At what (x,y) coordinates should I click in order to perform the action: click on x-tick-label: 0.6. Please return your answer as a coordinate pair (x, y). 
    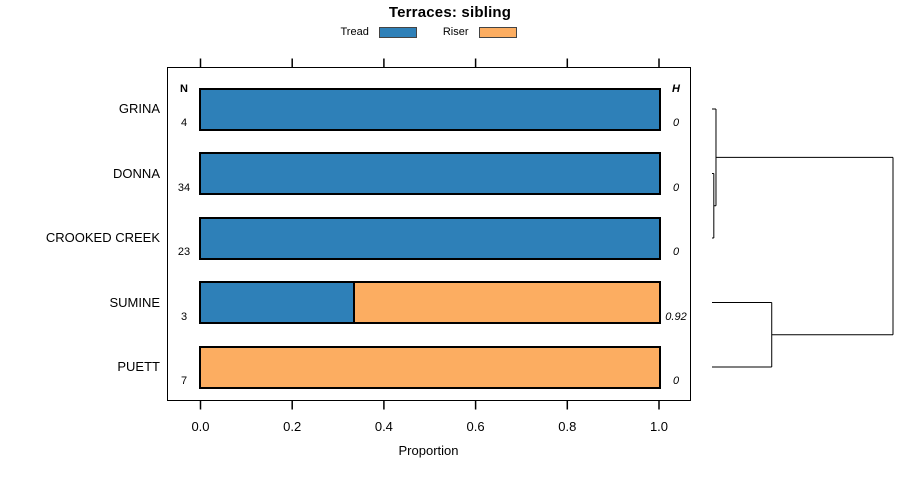
    Looking at the image, I should click on (475, 426).